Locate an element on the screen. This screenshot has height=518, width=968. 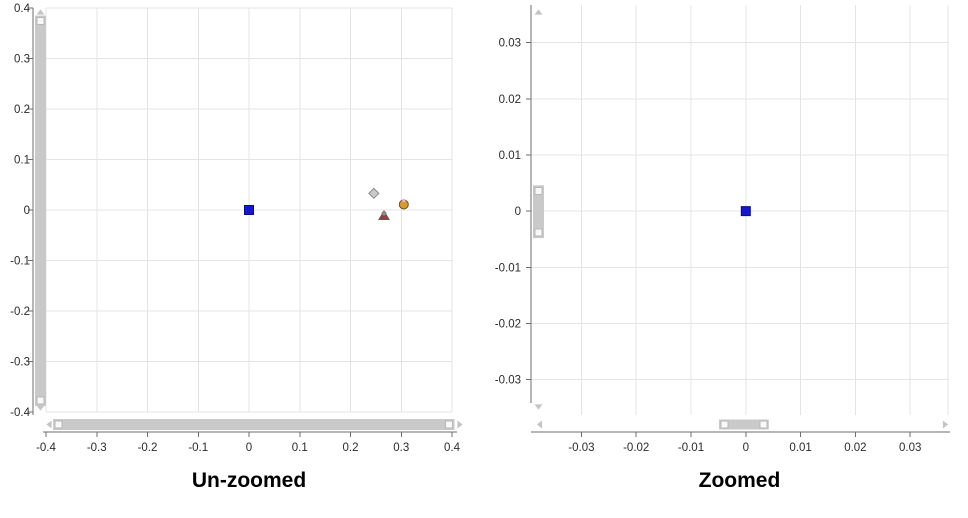
x-tick-label: -0.03 is located at coordinates (581, 448).